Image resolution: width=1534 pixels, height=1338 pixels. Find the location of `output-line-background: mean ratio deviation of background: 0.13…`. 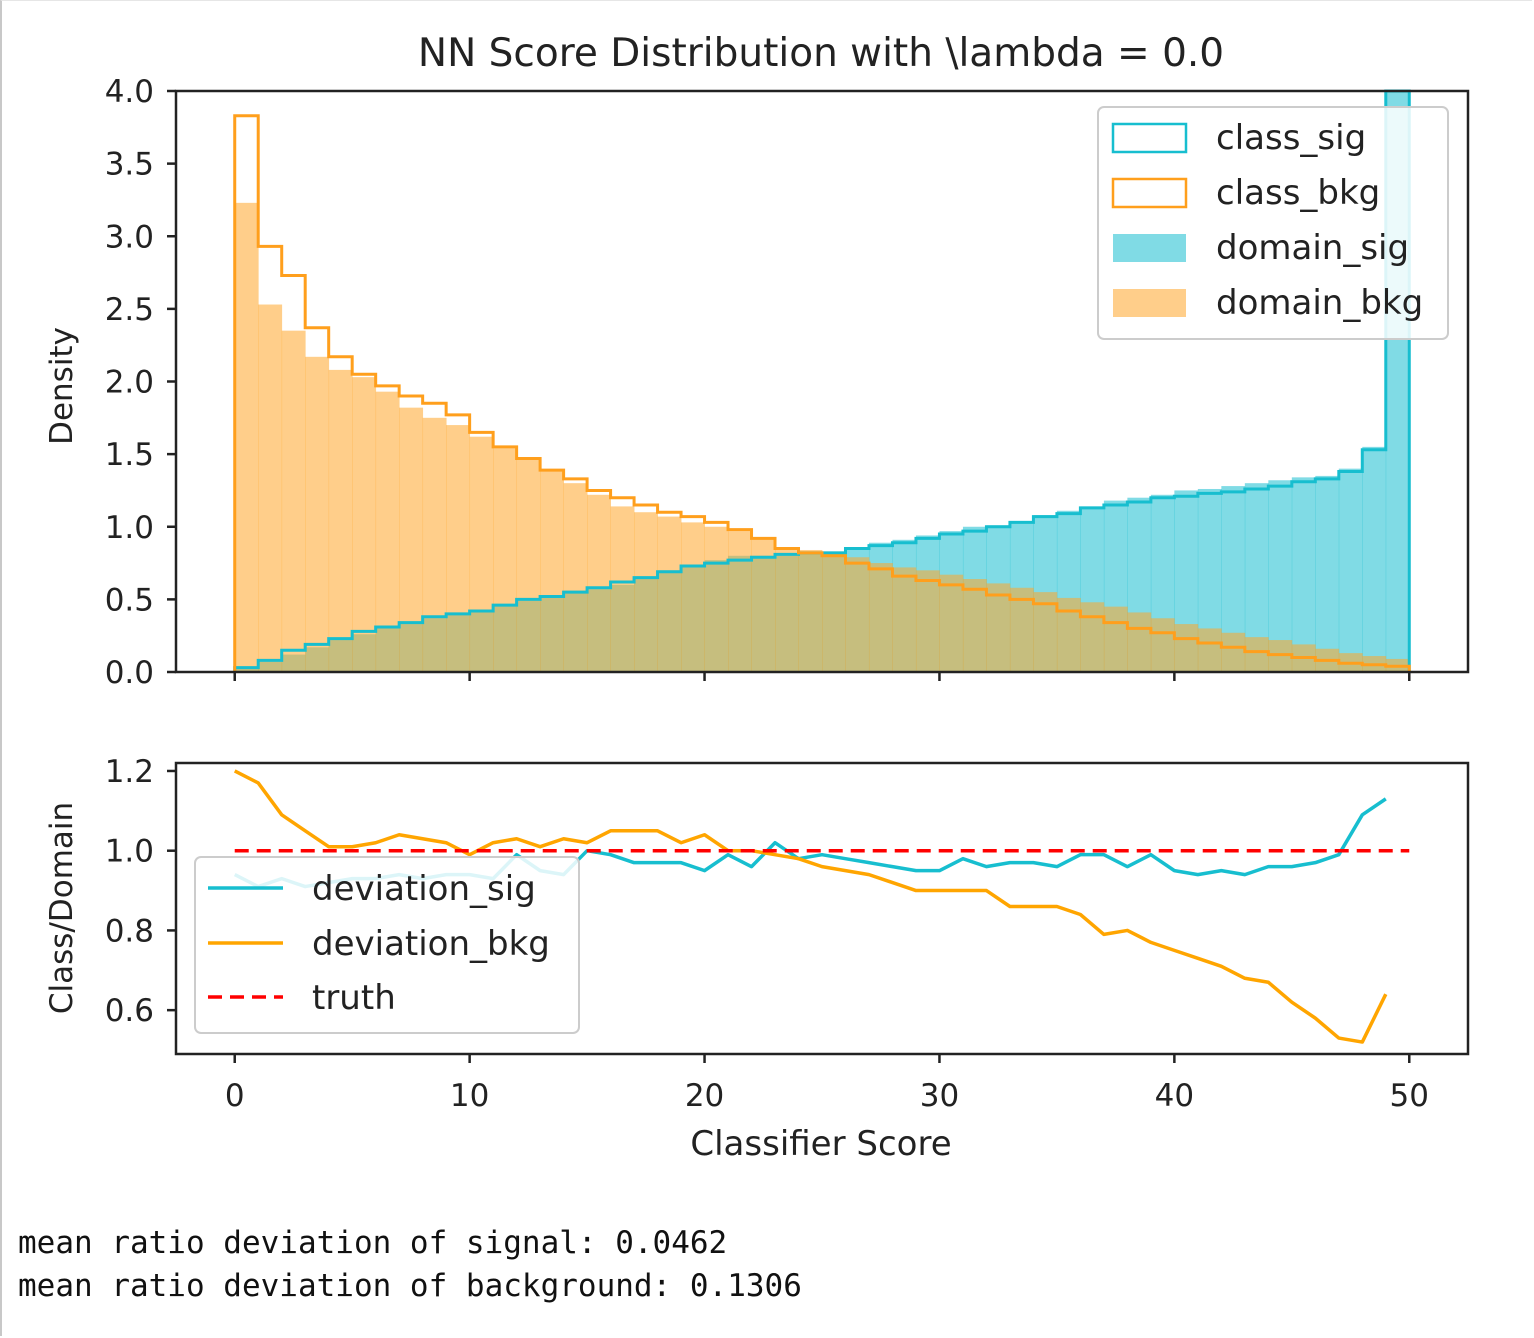

output-line-background: mean ratio deviation of background: 0.13… is located at coordinates (410, 1286).